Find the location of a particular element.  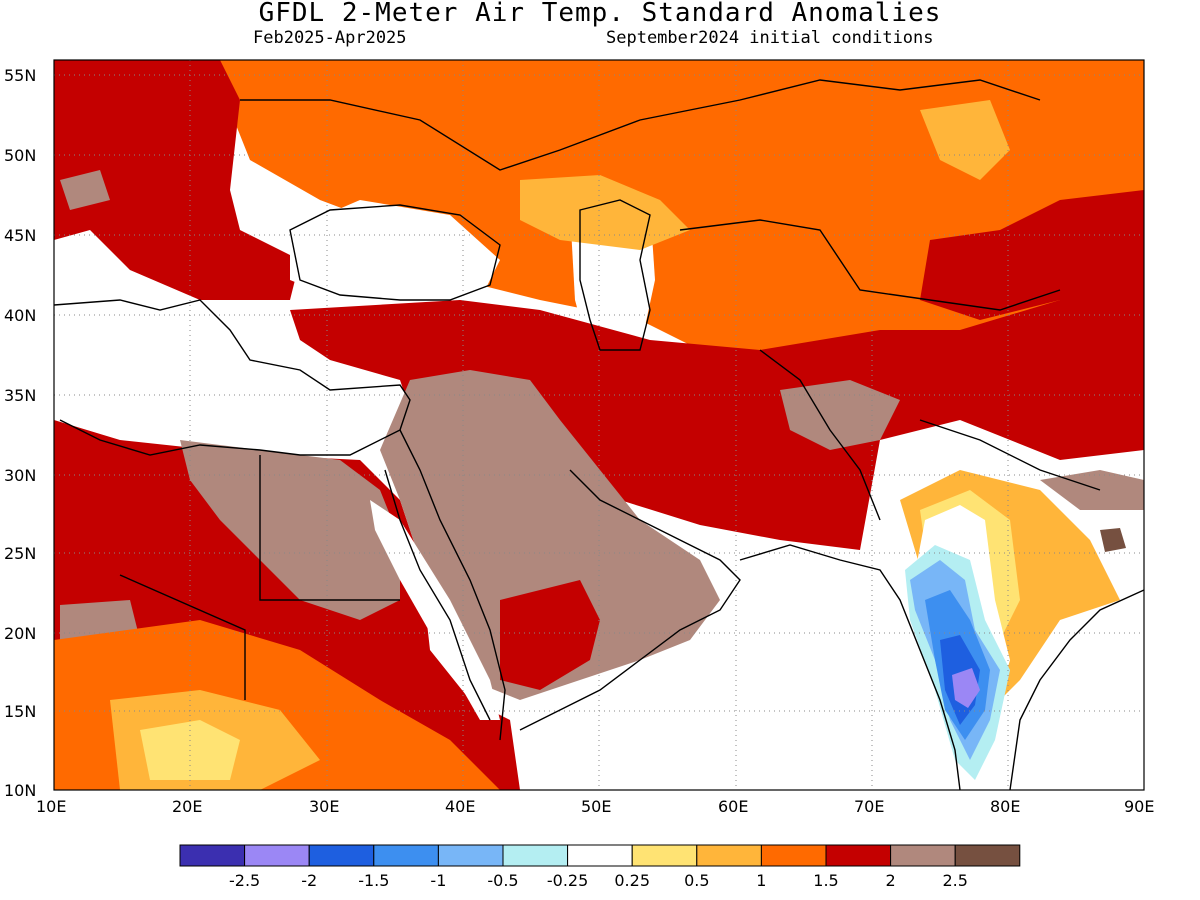

lat-tick-label: 35N is located at coordinates (20, 395).